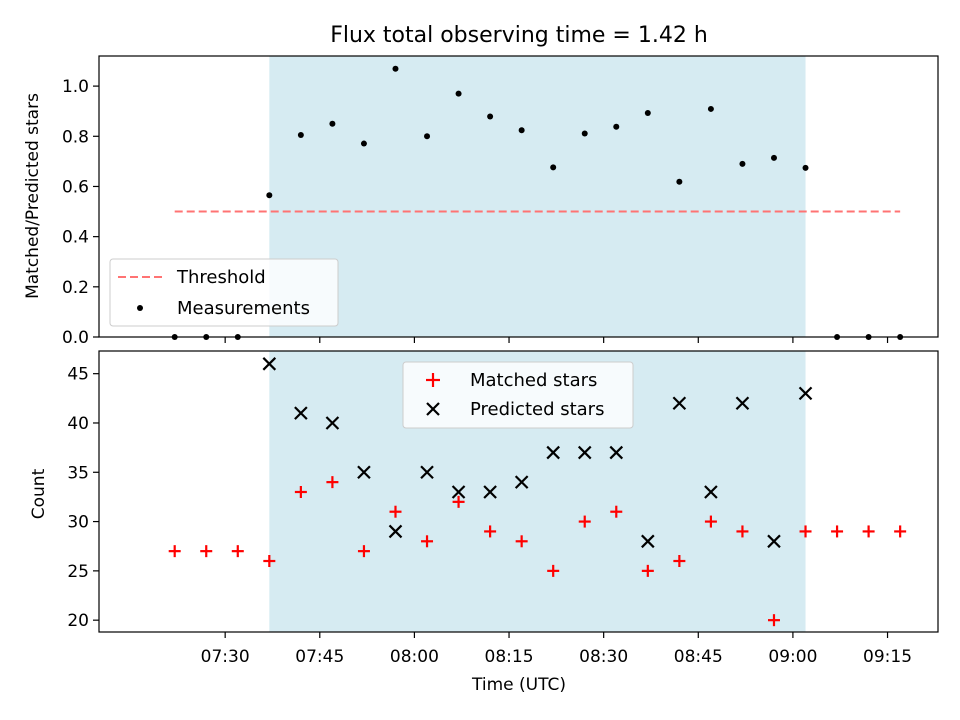 The width and height of the screenshot is (960, 720). Describe the element at coordinates (83, 498) in the screenshot. I see `bottom-y-axis-ticks: 20 25 30 35 40 45` at that location.